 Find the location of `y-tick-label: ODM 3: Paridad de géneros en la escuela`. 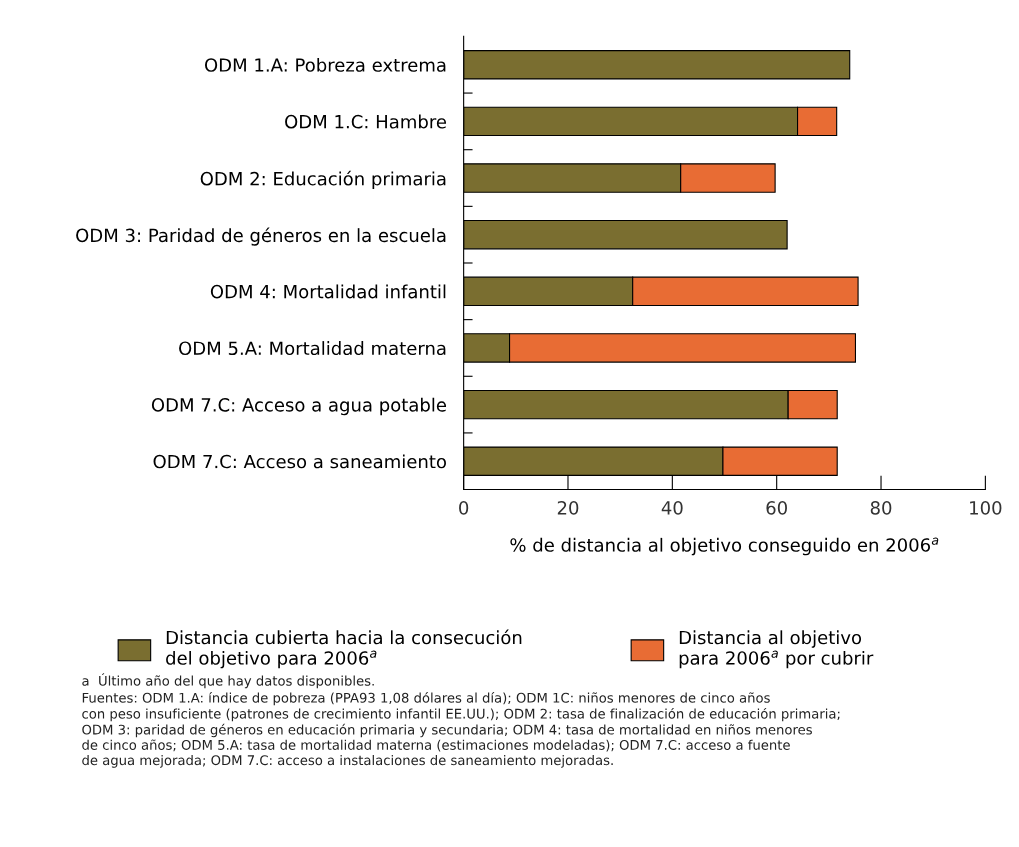

y-tick-label: ODM 3: Paridad de géneros en la escuela is located at coordinates (261, 236).